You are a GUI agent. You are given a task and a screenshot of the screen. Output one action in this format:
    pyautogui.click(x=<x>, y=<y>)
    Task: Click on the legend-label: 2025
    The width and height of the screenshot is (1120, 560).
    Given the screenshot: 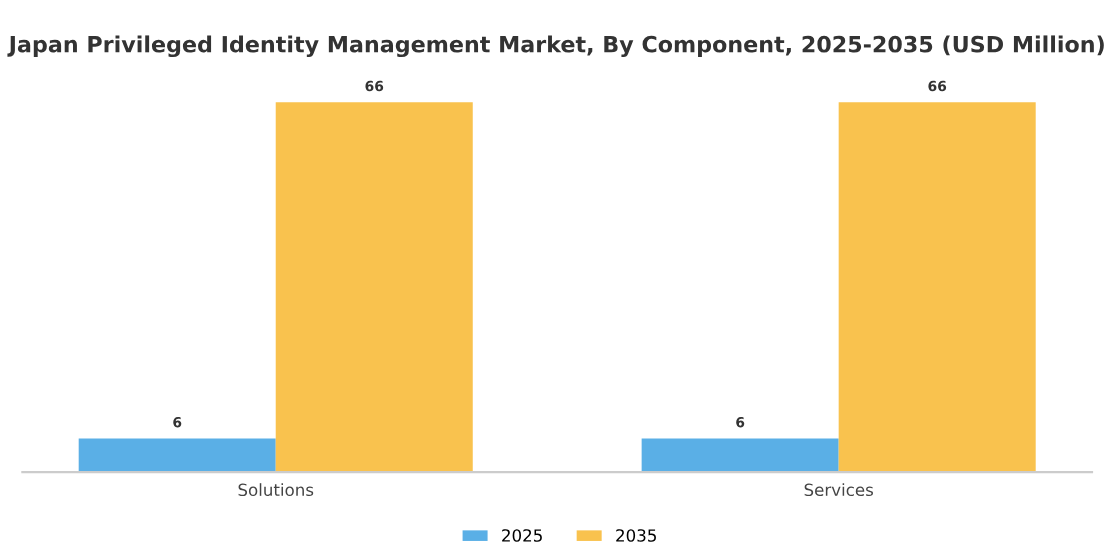 What is the action you would take?
    pyautogui.click(x=522, y=535)
    